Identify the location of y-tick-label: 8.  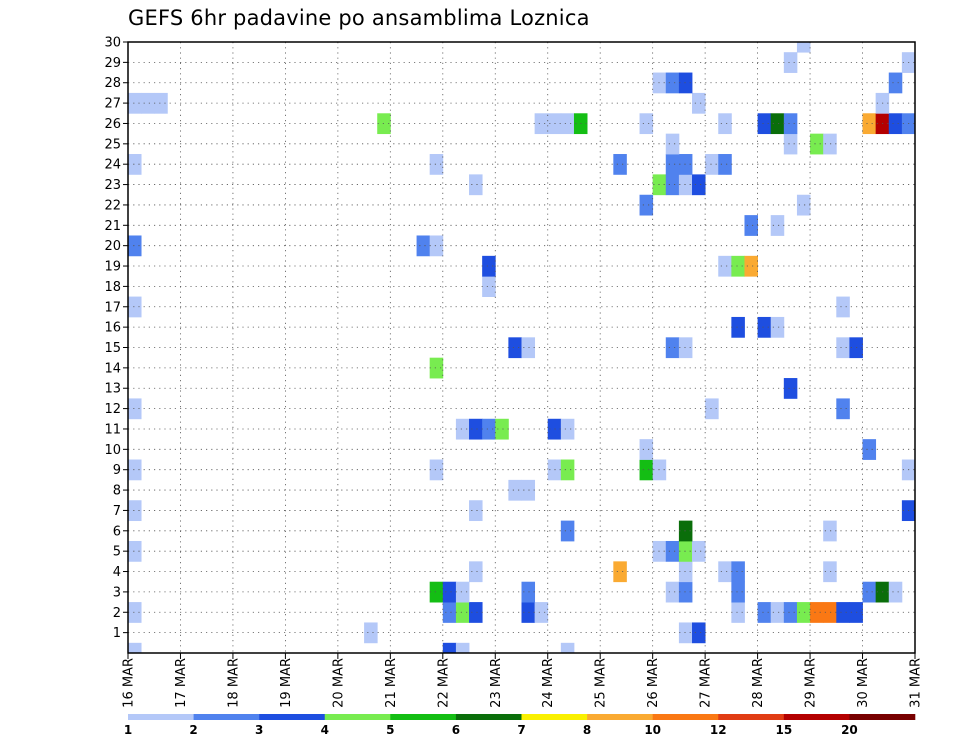
(117, 491).